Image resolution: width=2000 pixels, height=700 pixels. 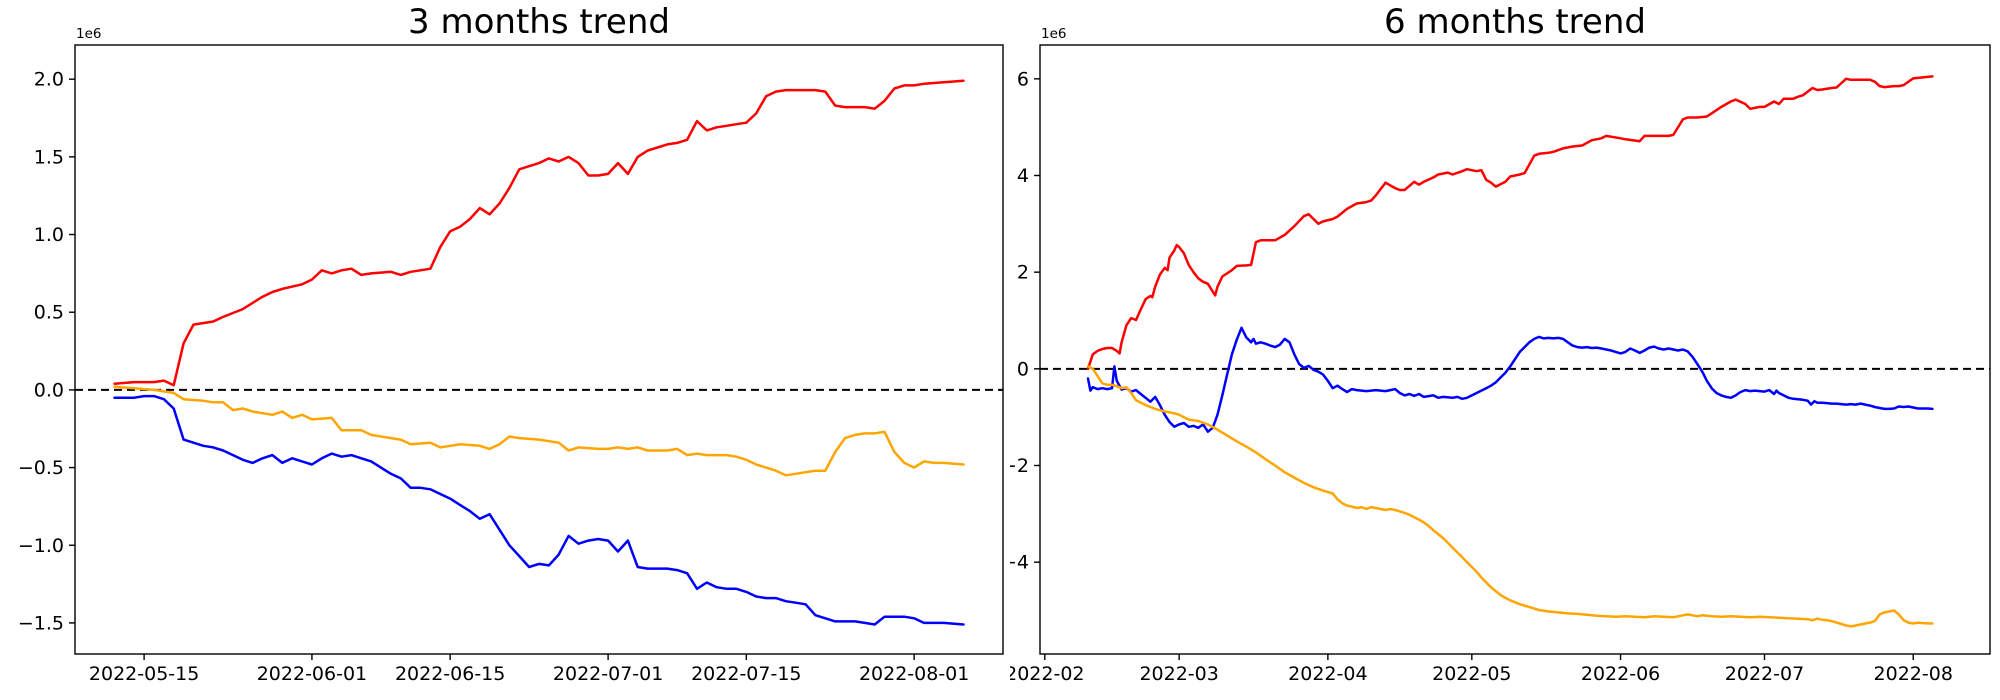 I want to click on x-tick-label: 2022-08-01, so click(x=914, y=674).